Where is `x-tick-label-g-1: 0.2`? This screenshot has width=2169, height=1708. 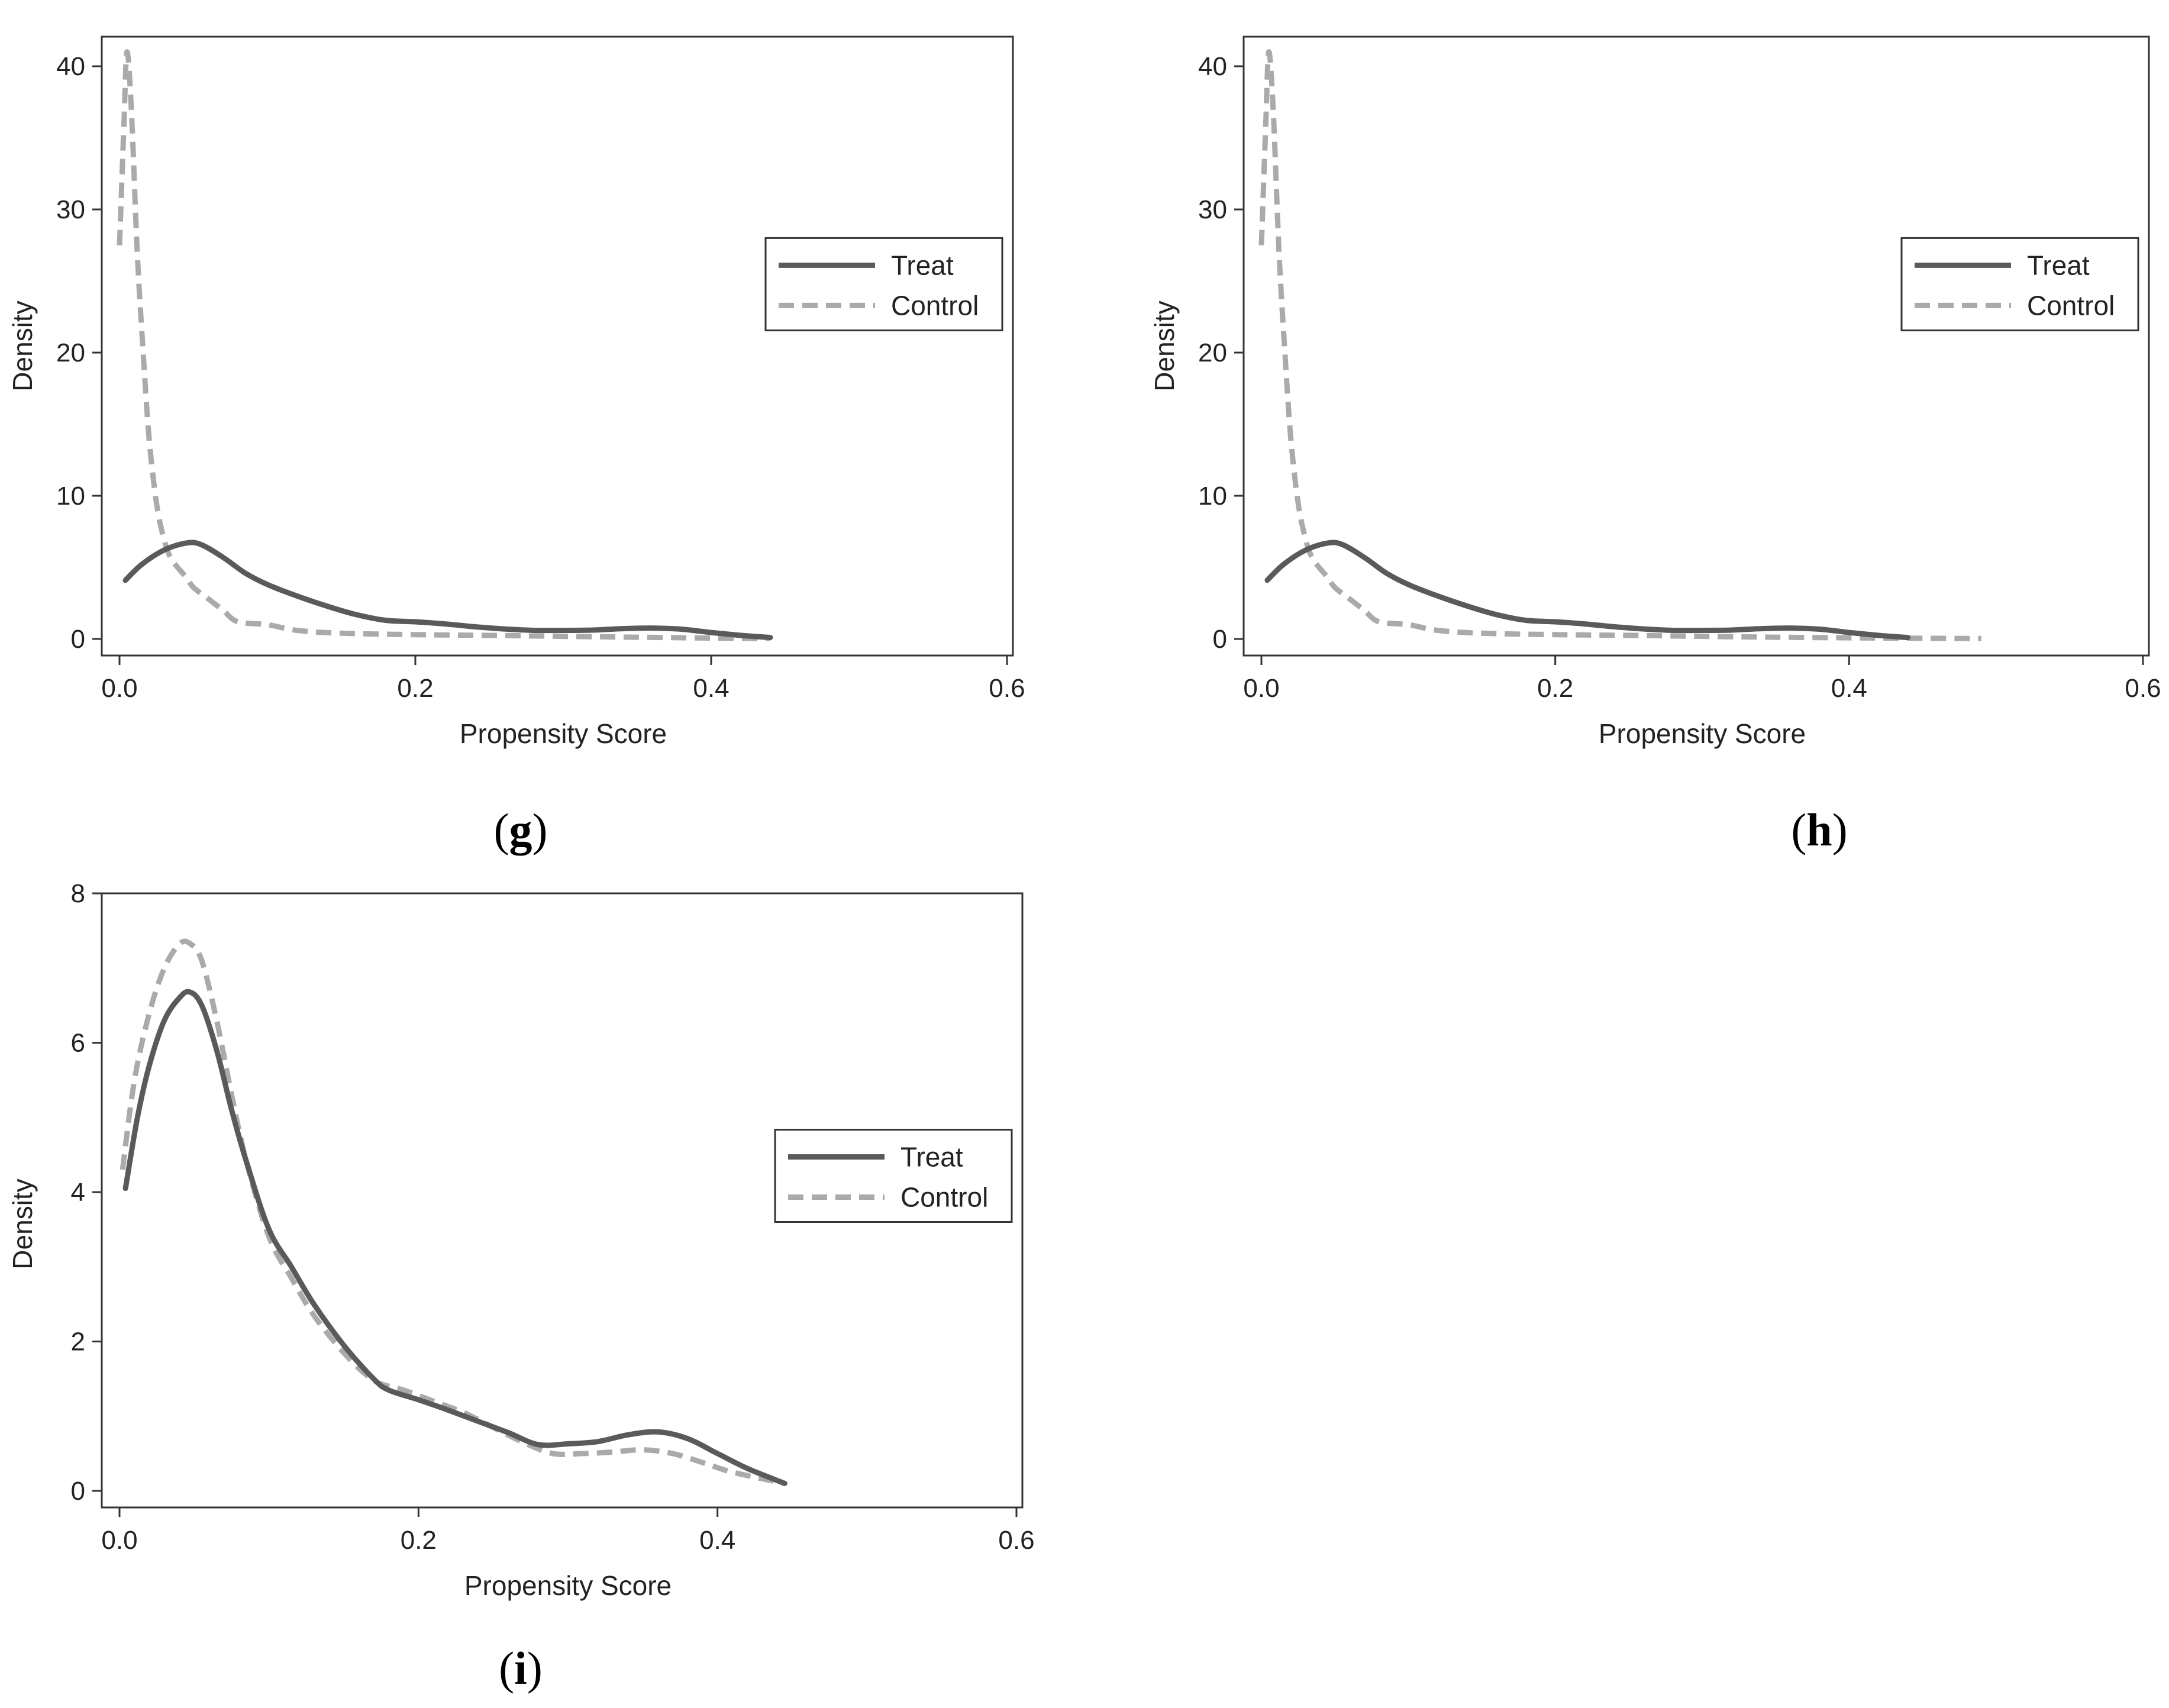 x-tick-label-g-1: 0.2 is located at coordinates (415, 688).